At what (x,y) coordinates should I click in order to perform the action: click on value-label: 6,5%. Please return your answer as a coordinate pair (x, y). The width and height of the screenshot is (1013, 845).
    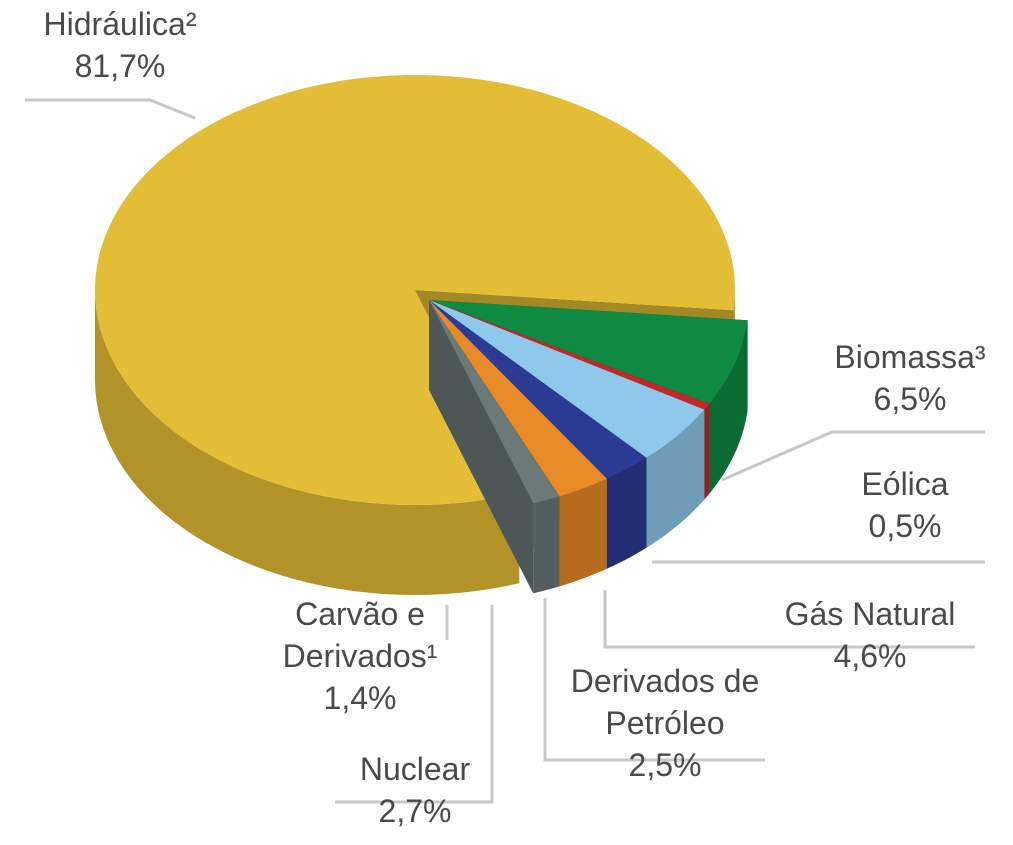
    Looking at the image, I should click on (910, 399).